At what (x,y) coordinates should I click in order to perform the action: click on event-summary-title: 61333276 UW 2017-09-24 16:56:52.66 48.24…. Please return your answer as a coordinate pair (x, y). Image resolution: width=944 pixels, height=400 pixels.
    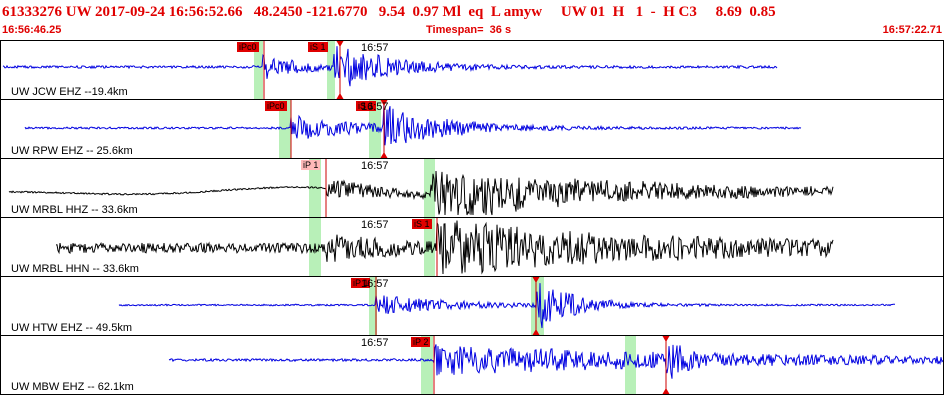
    Looking at the image, I should click on (389, 12).